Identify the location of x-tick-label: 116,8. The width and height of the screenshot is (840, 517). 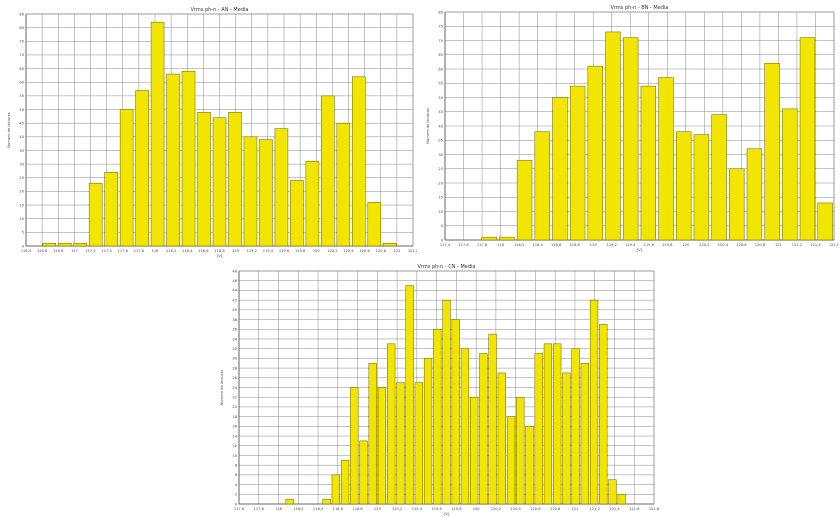
(58, 251).